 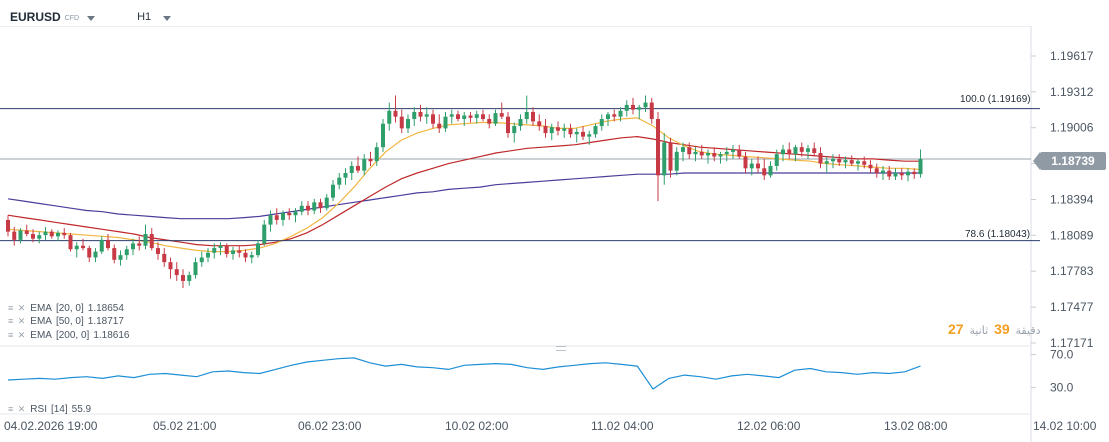 What do you see at coordinates (105, 308) in the screenshot?
I see `indicator-value: 1.18654` at bounding box center [105, 308].